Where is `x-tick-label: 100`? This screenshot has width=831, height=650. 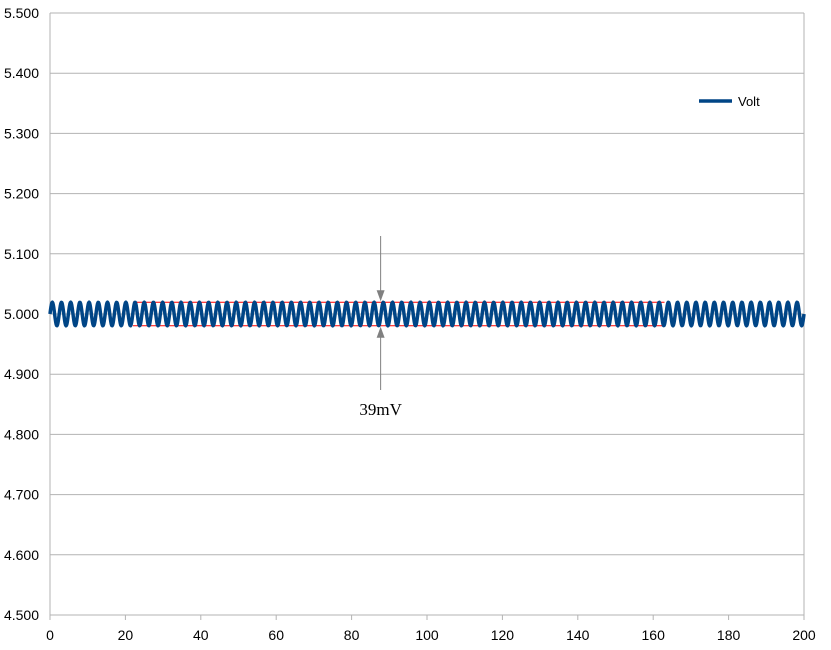 x-tick-label: 100 is located at coordinates (427, 635).